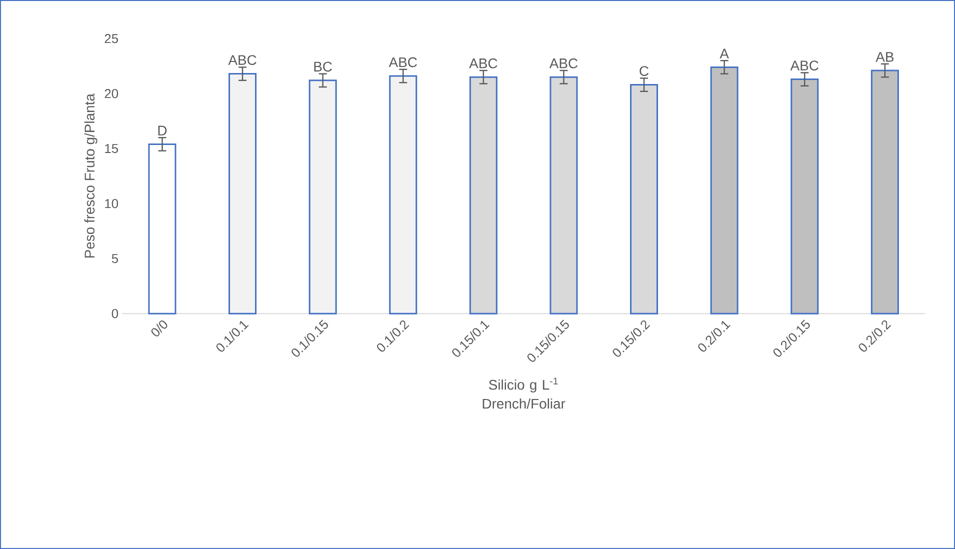  Describe the element at coordinates (724, 53) in the screenshot. I see `annotation: A` at that location.